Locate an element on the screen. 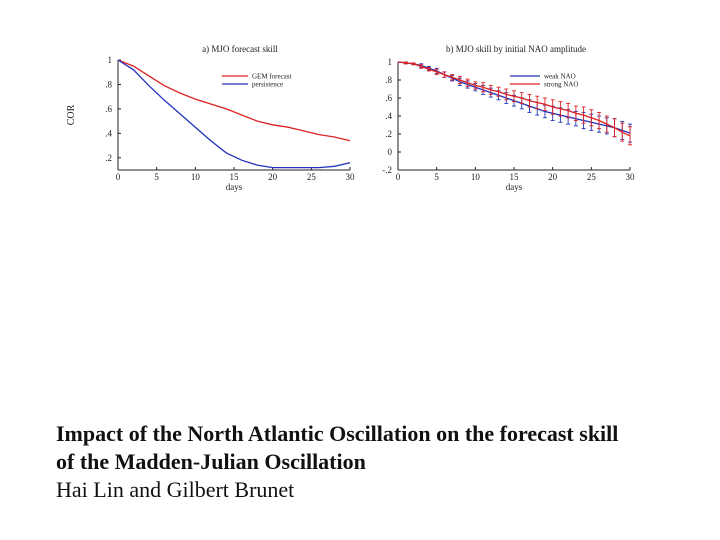 Image resolution: width=720 pixels, height=540 pixels. y-tick-label: 0 is located at coordinates (390, 152).